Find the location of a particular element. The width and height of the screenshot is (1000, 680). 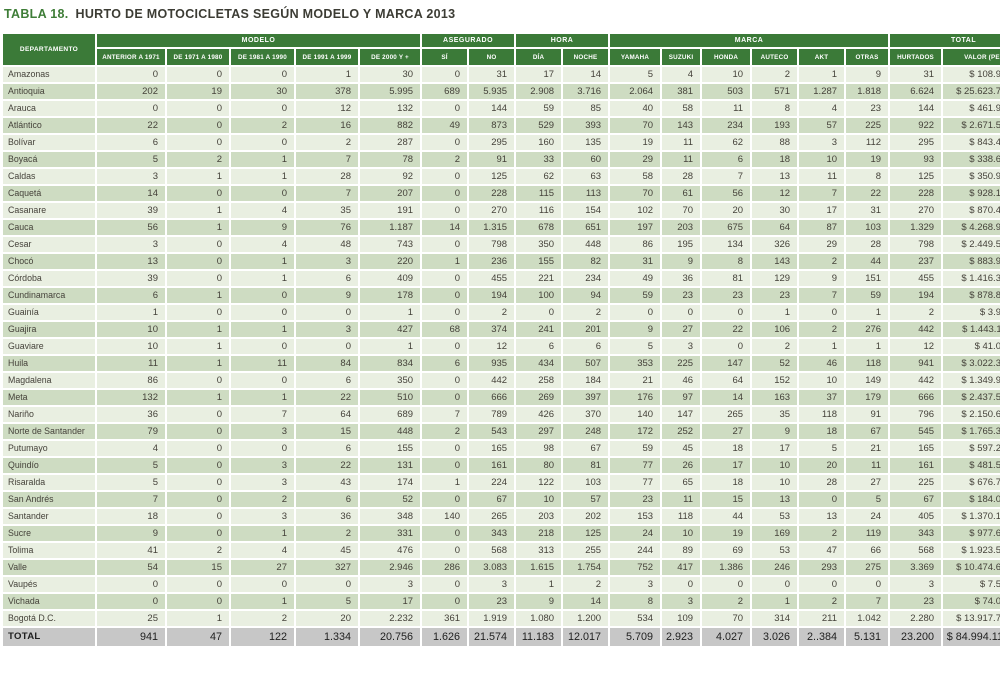

column-header: DE 1971 A 1980 is located at coordinates (198, 57).